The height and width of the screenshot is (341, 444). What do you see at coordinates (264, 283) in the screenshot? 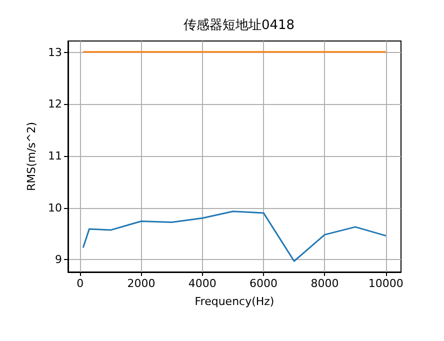
I see `x-tick-label: 6000` at bounding box center [264, 283].